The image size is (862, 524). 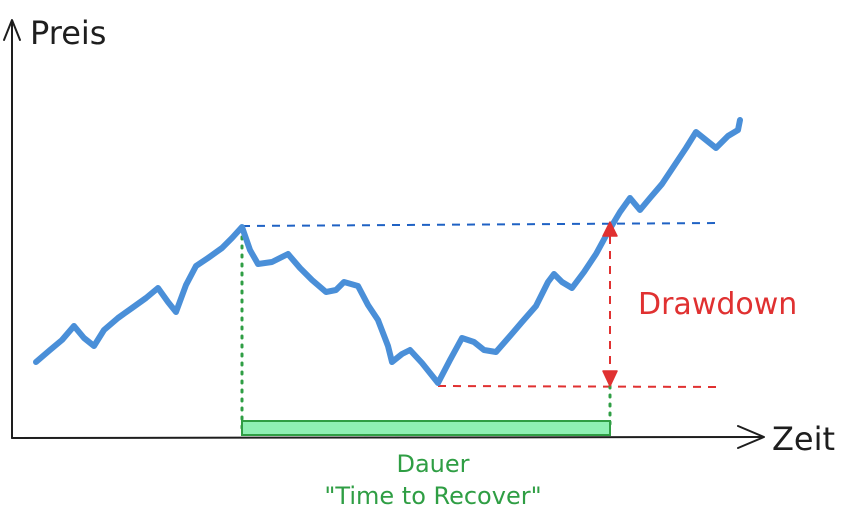 What do you see at coordinates (751, 437) in the screenshot?
I see `x-axis-arrow-icon` at bounding box center [751, 437].